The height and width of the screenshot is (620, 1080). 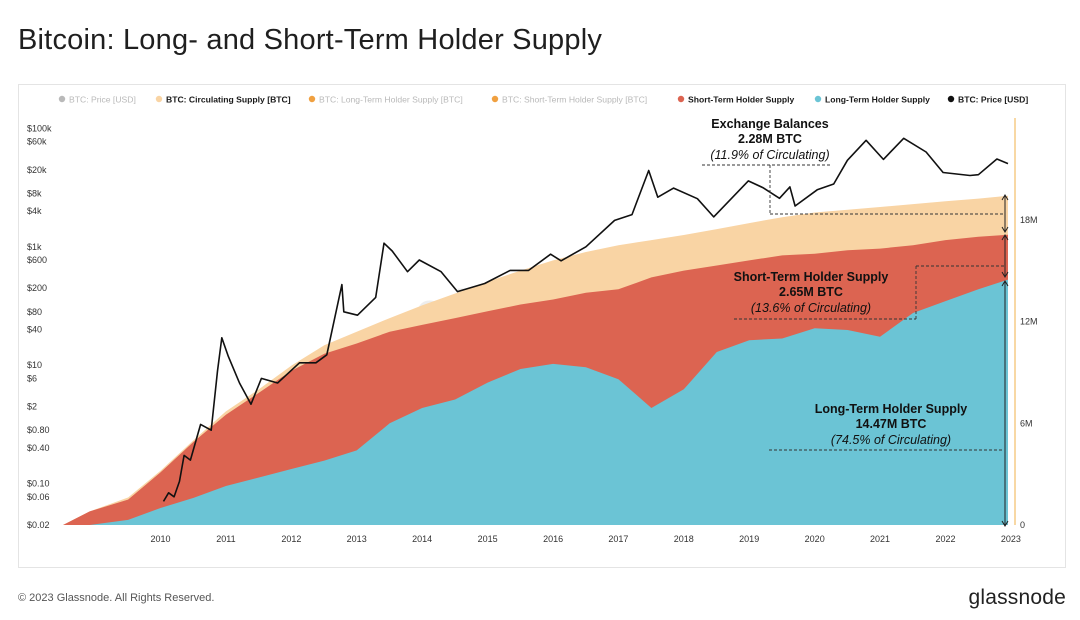 I want to click on x-tick-label: 2017, so click(x=618, y=539).